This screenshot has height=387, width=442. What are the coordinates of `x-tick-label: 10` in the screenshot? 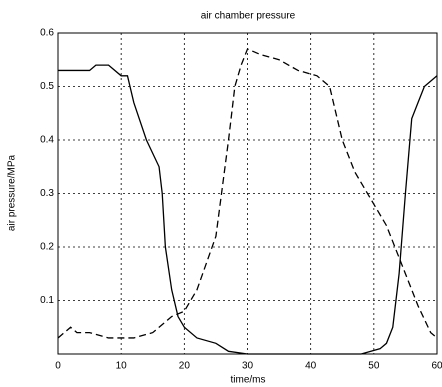 It's located at (122, 366).